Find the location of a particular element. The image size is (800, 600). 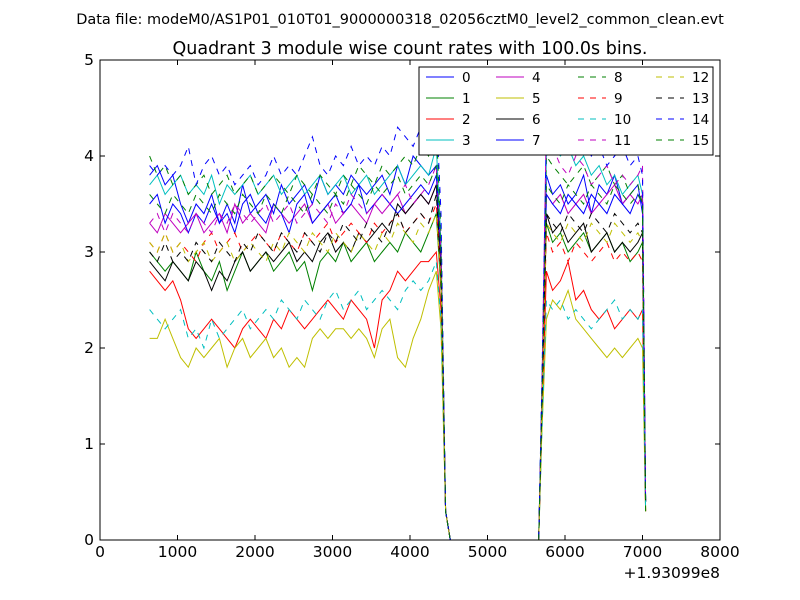

legend-label-6: 6 is located at coordinates (536, 120).